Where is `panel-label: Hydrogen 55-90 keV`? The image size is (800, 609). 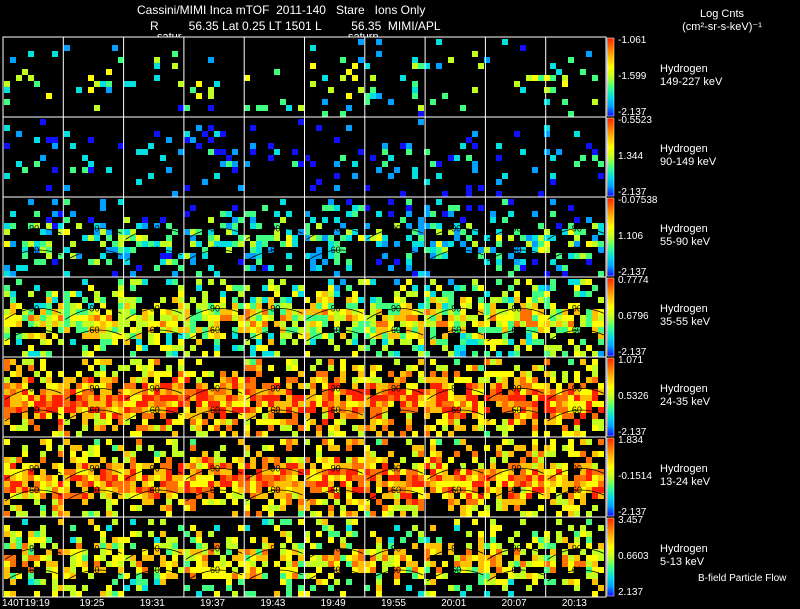 panel-label: Hydrogen 55-90 keV is located at coordinates (685, 236).